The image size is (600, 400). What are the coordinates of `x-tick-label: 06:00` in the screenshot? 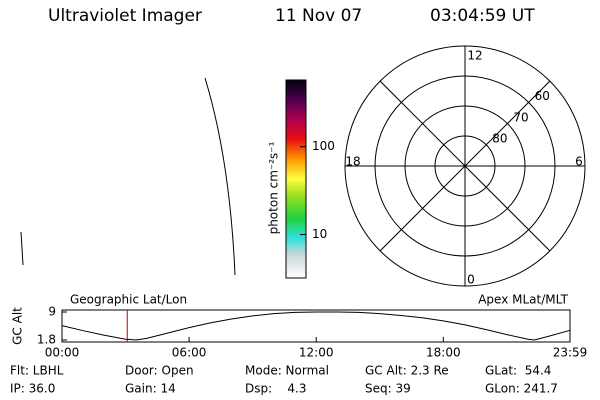 It's located at (189, 353).